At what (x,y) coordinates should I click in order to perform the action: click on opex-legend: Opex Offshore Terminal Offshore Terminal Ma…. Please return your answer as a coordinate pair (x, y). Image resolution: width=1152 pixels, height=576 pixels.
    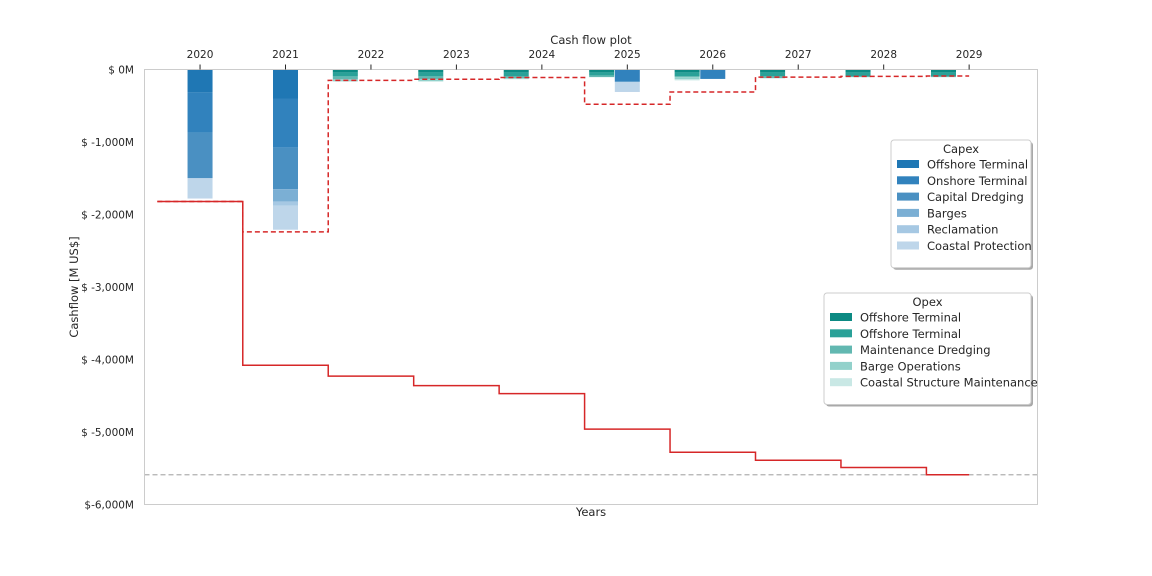
    Looking at the image, I should click on (930, 349).